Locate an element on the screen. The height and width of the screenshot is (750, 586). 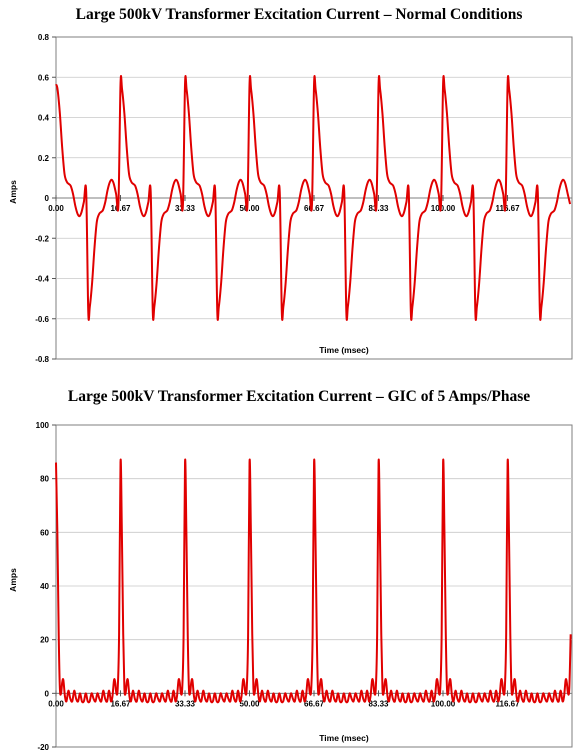
y-tick-label: 0.6 is located at coordinates (44, 77).